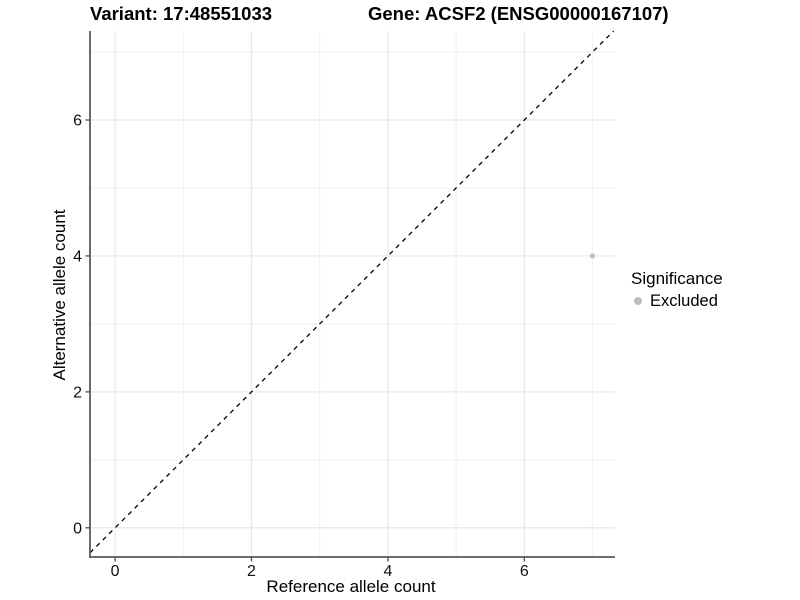  Describe the element at coordinates (115, 571) in the screenshot. I see `x-tick-label: 0` at that location.